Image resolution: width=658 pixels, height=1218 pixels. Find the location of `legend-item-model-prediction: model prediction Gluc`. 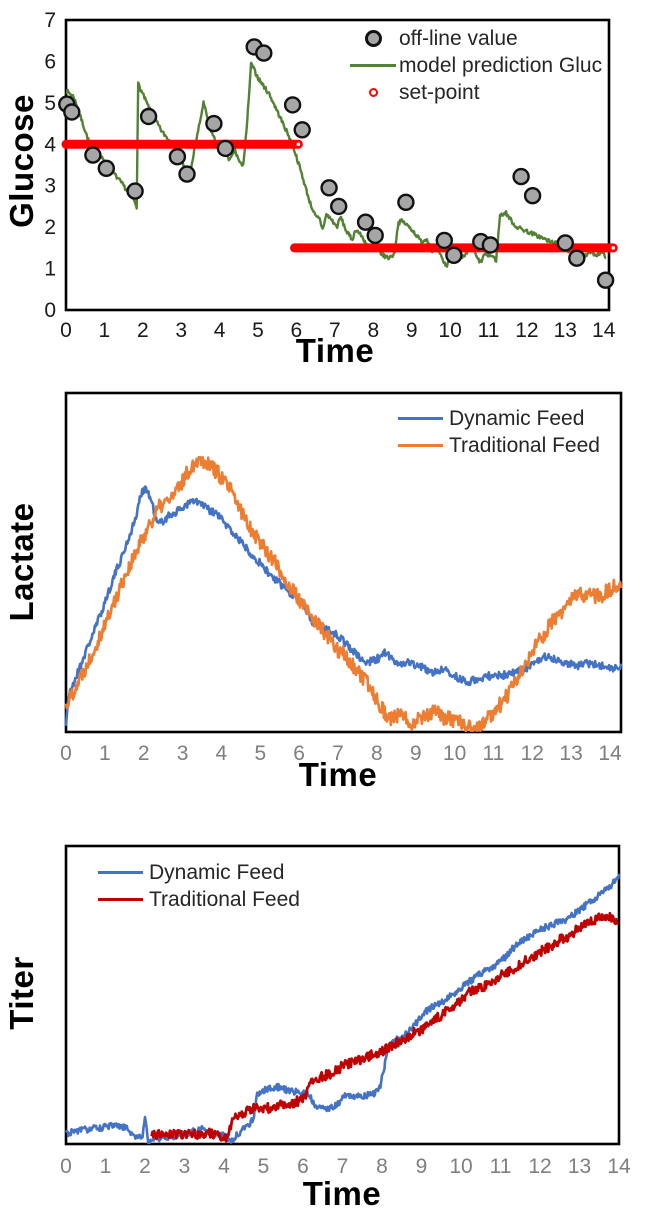

legend-item-model-prediction: model prediction Gluc is located at coordinates (474, 65).